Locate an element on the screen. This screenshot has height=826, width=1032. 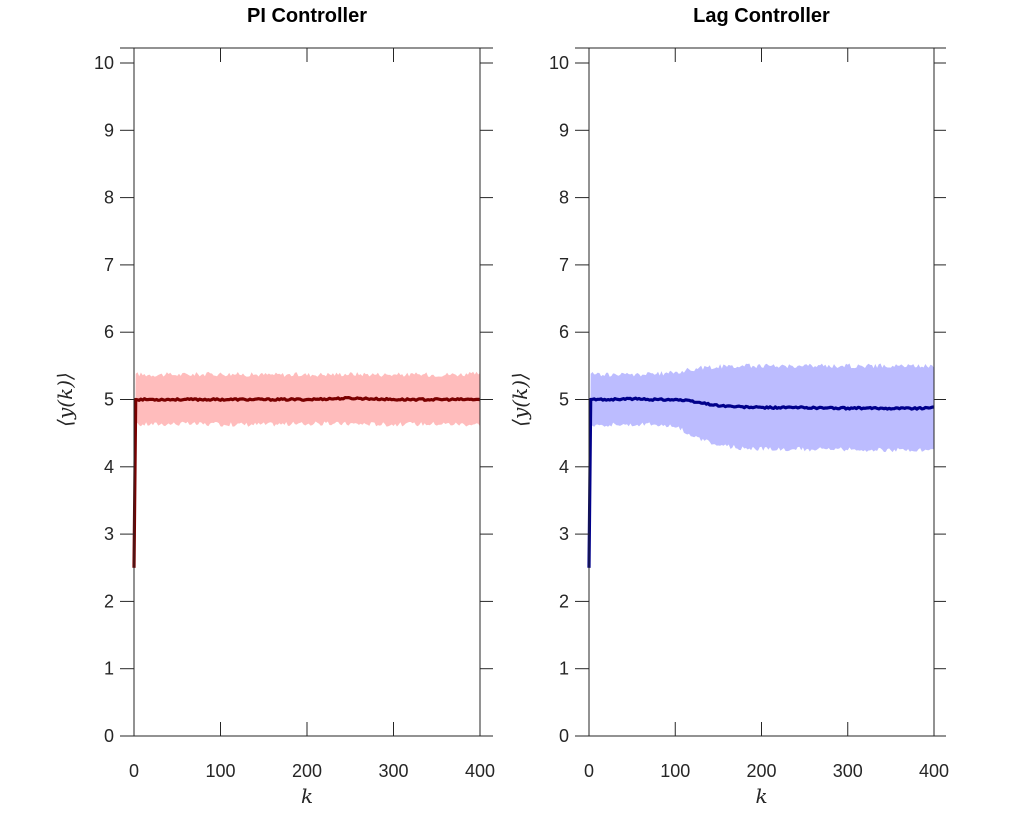
lag-mean-line is located at coordinates (761, 482).